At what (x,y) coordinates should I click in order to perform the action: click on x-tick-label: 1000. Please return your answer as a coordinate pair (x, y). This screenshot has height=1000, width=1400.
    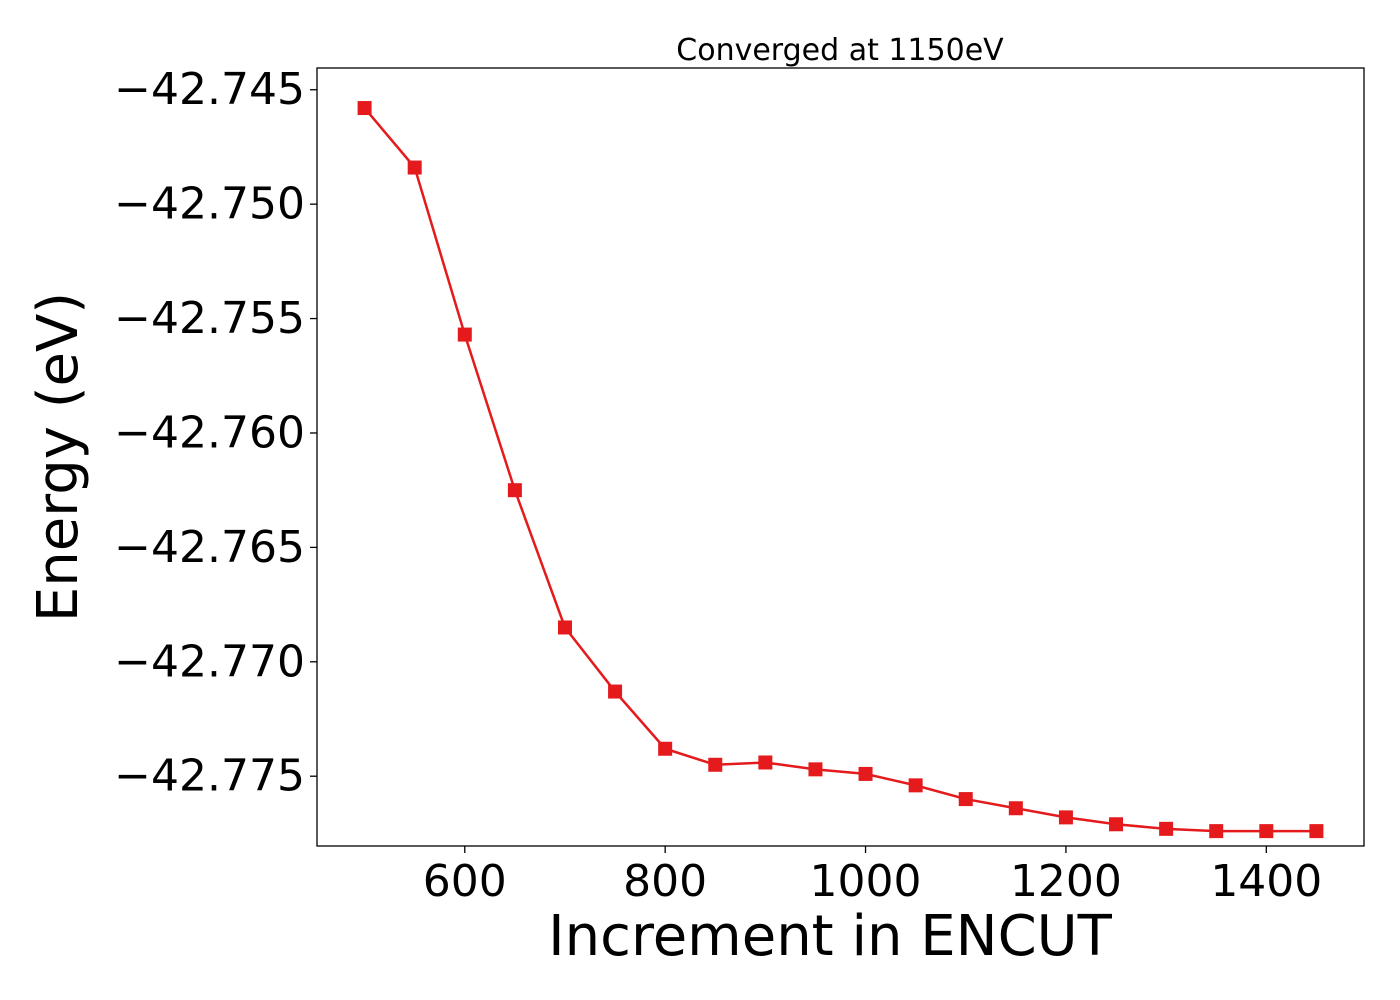
    Looking at the image, I should click on (866, 881).